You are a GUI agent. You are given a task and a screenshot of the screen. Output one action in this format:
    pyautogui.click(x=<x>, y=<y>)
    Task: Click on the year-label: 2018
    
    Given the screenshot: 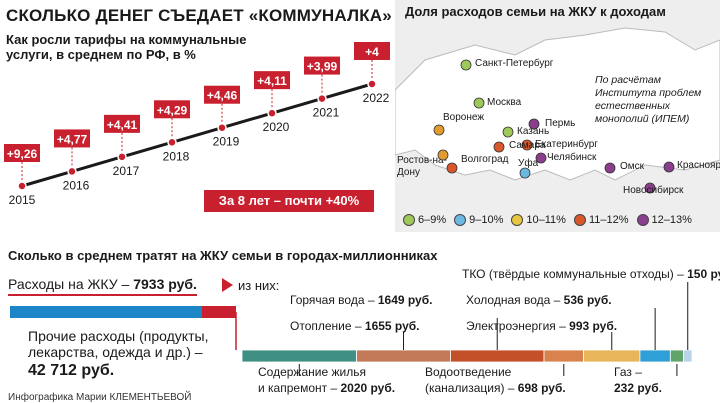 What is the action you would take?
    pyautogui.click(x=176, y=156)
    